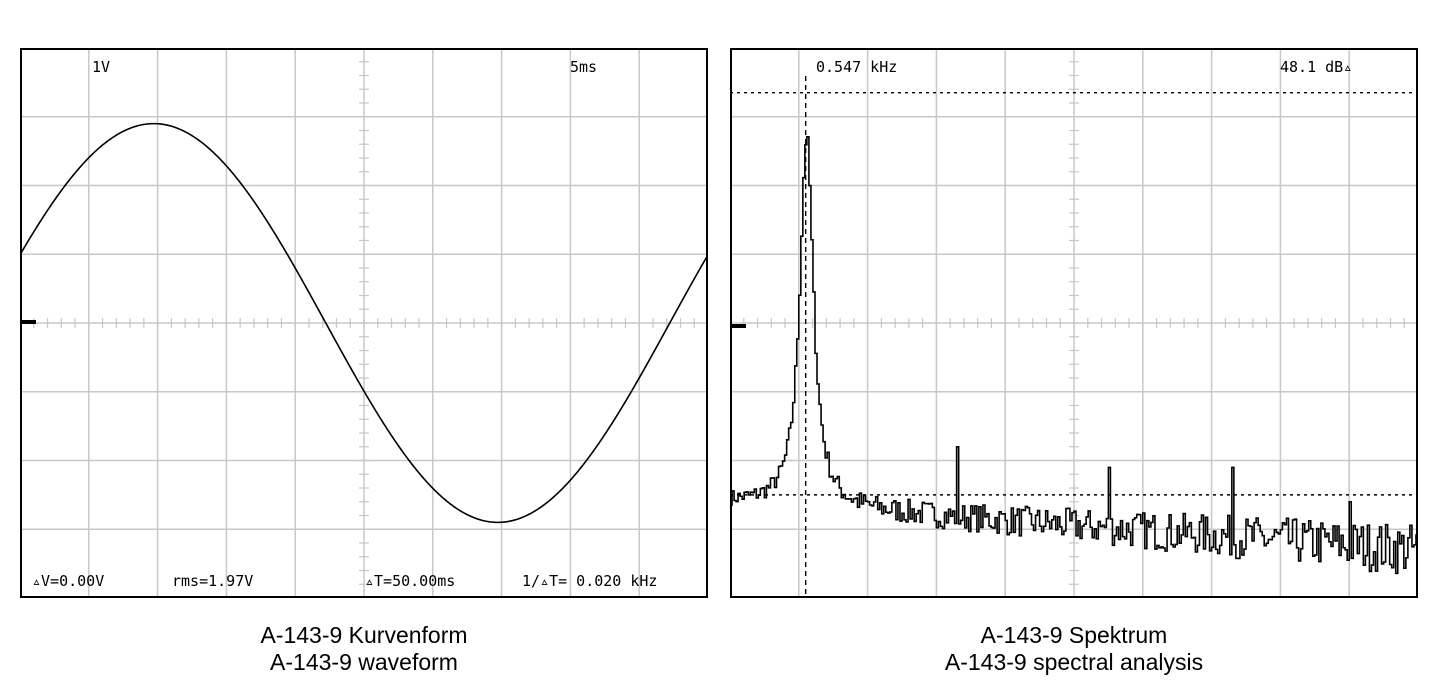 The image size is (1445, 692). I want to click on time-per-div-readout: 5ms, so click(583, 67).